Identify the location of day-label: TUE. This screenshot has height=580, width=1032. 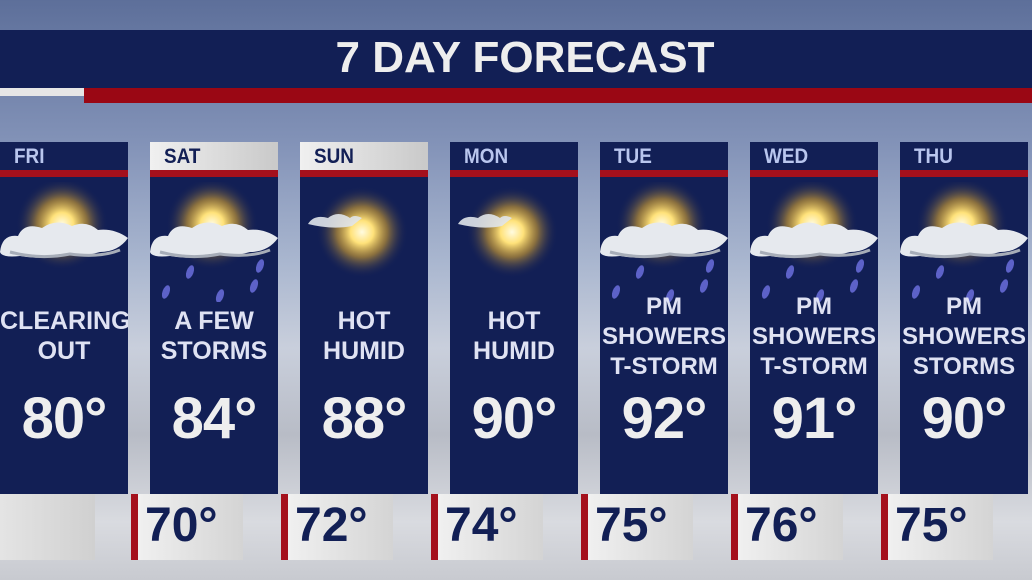
(664, 156).